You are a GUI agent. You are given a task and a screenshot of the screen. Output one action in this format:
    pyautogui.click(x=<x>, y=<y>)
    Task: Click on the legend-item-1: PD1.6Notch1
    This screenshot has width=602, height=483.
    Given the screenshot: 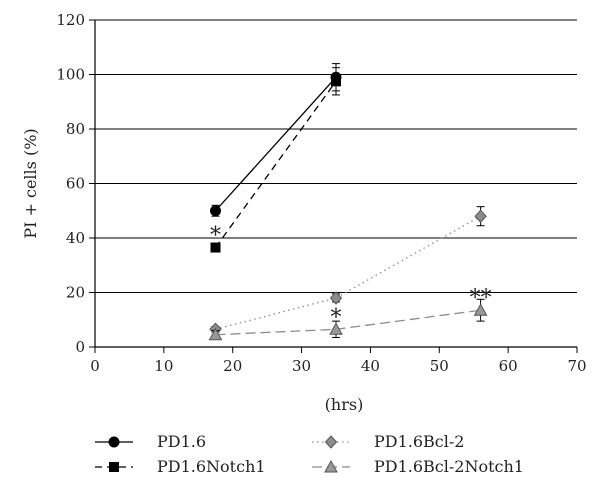 What is the action you would take?
    pyautogui.click(x=180, y=466)
    